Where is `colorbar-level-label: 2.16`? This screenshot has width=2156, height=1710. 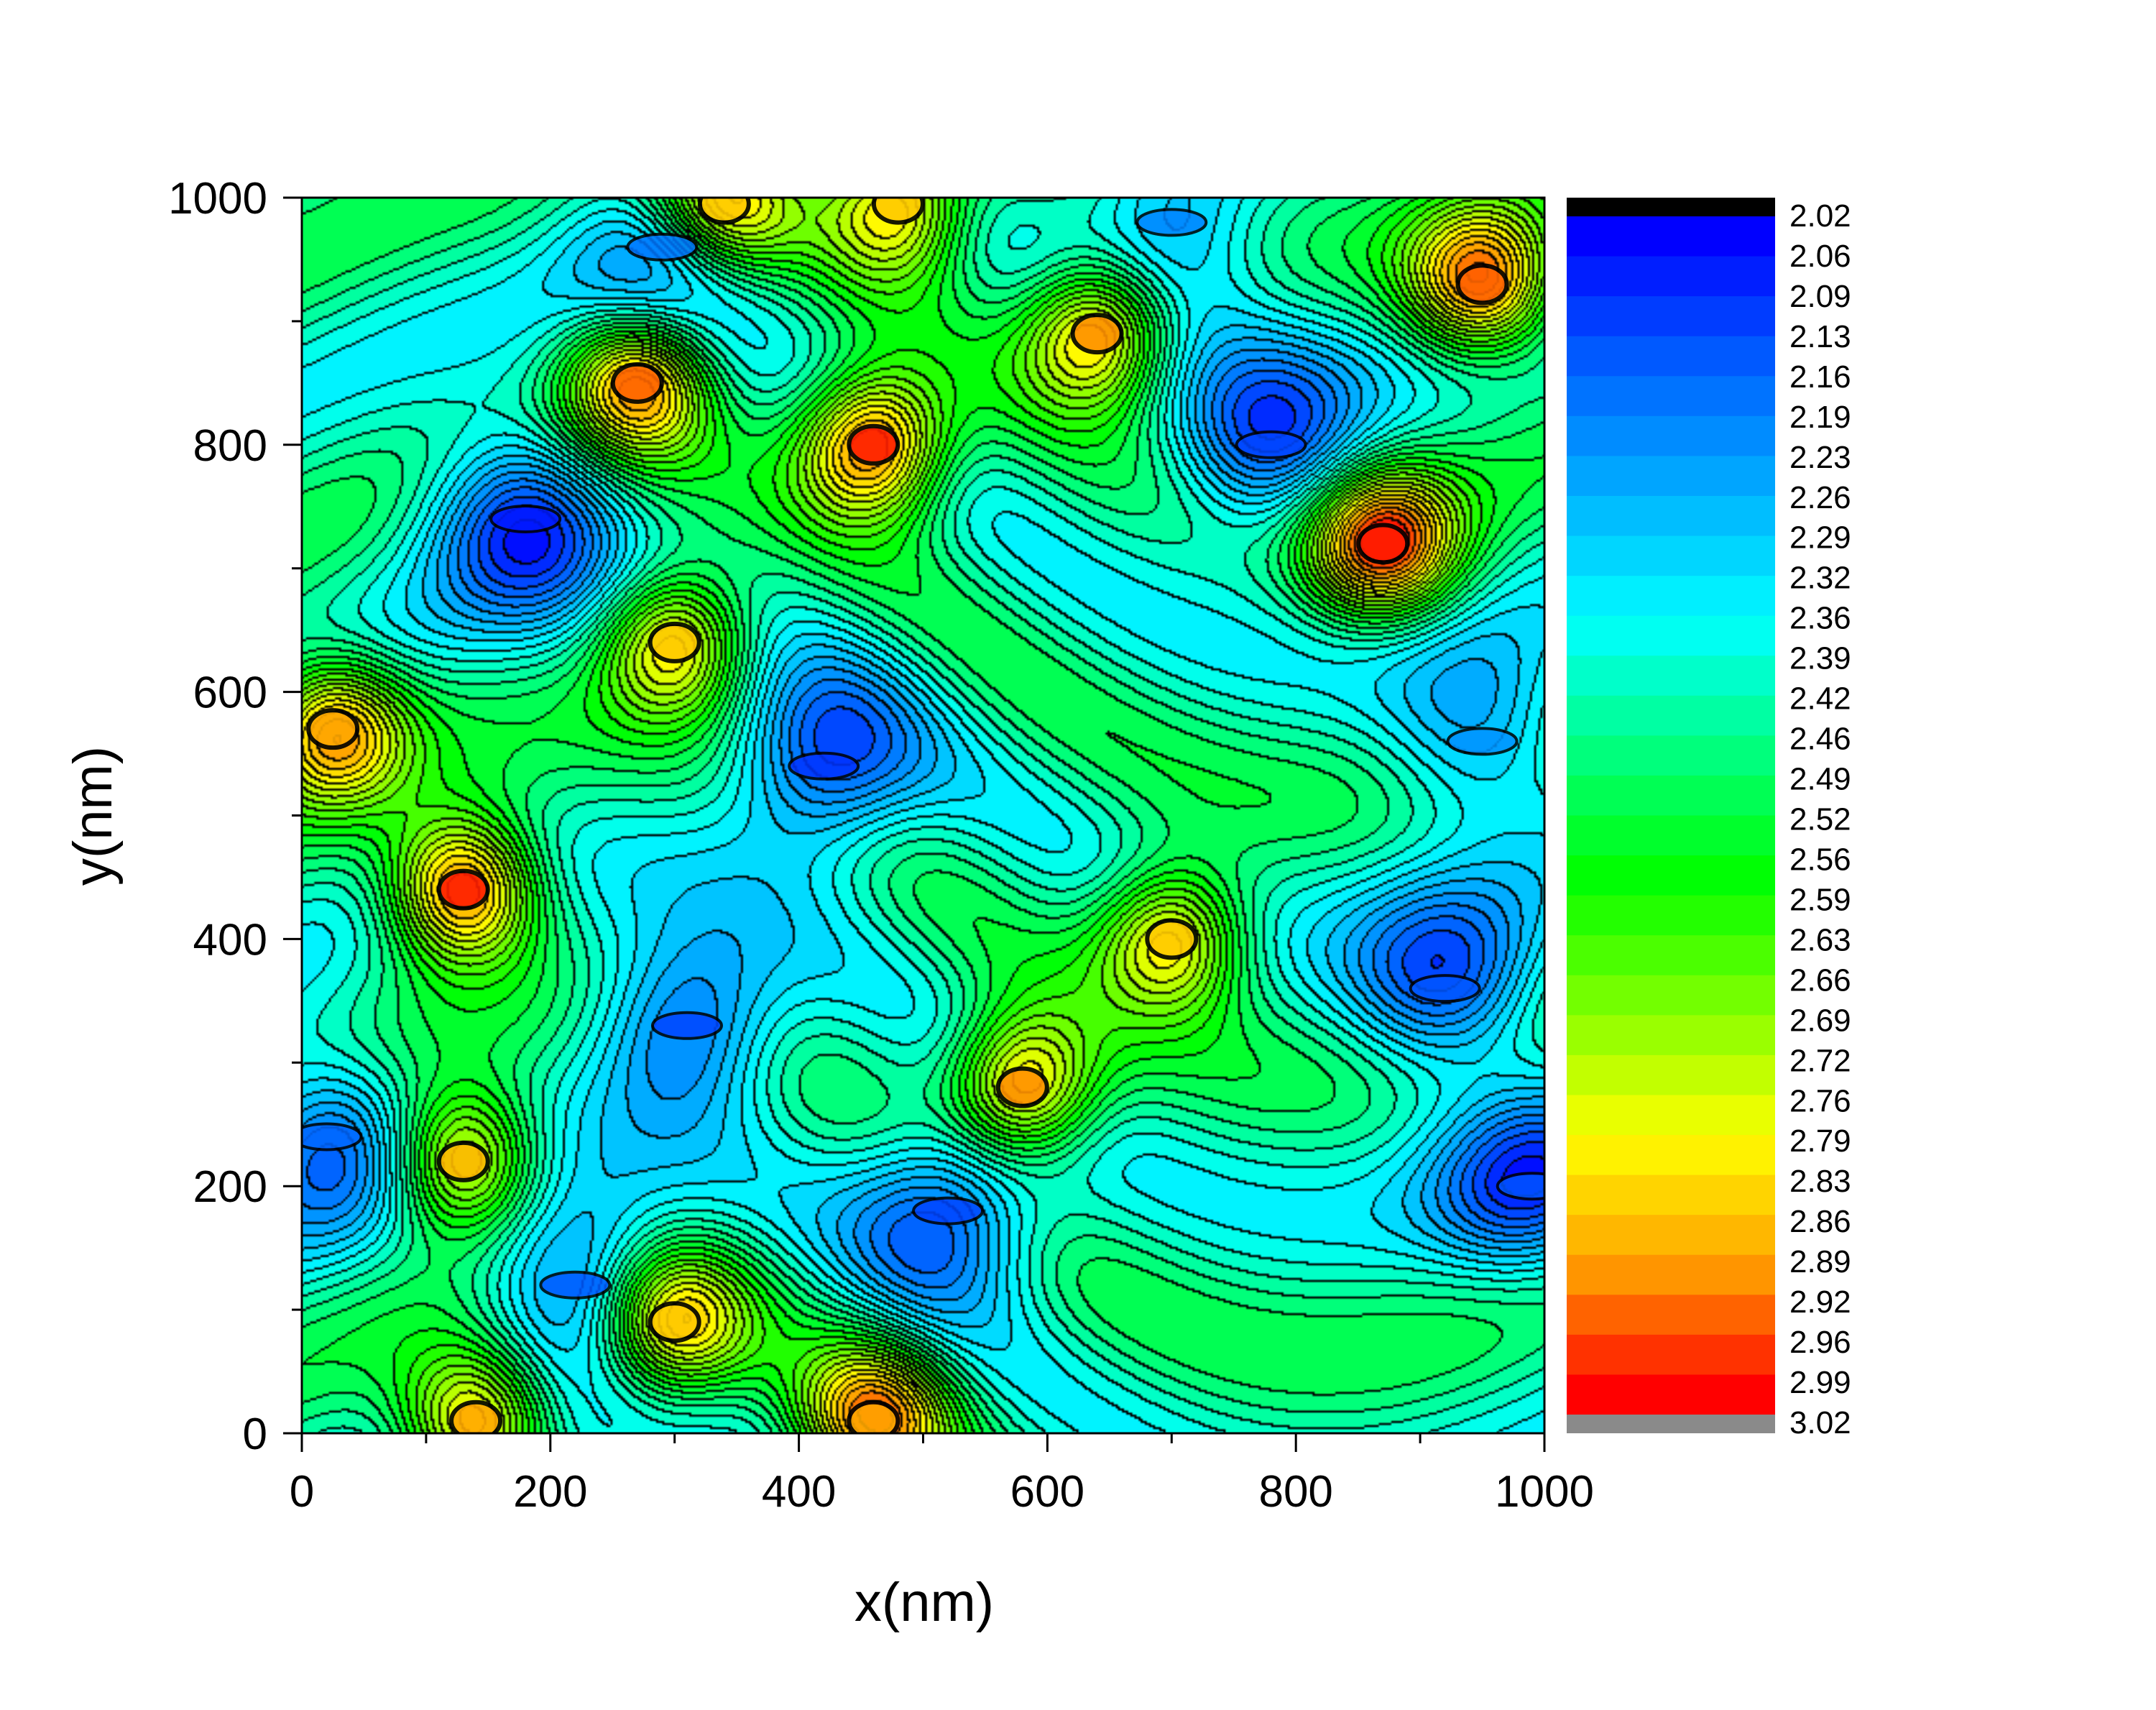
colorbar-level-label: 2.16 is located at coordinates (1820, 377).